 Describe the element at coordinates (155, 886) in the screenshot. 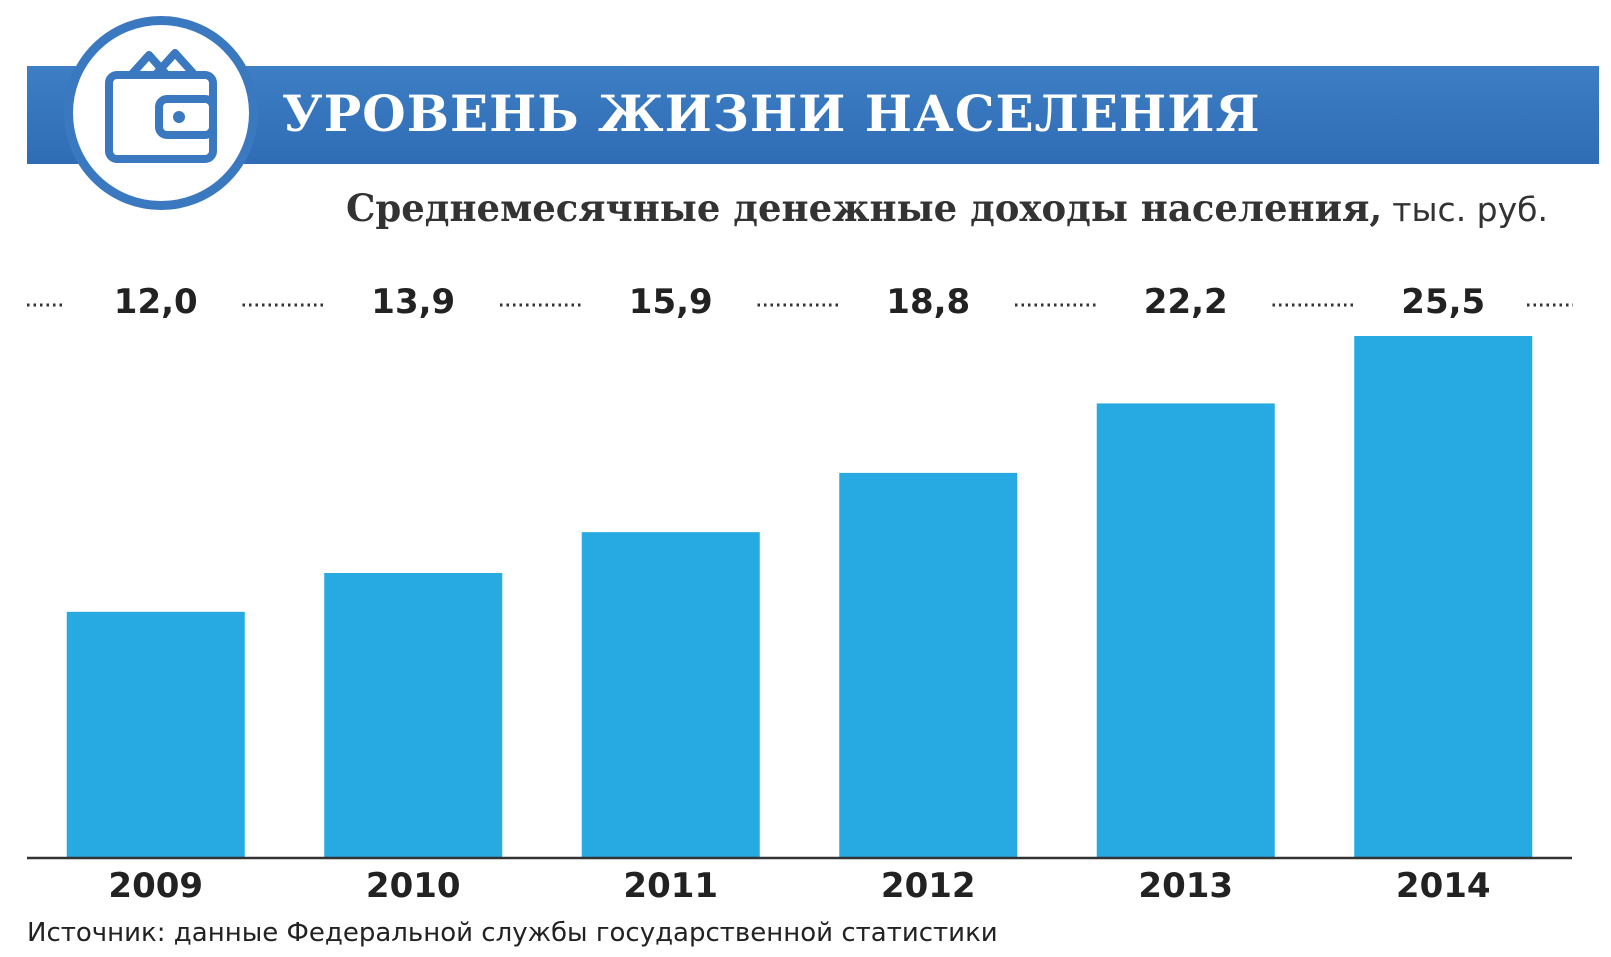

I see `x-tick-label-2009: 2009` at that location.